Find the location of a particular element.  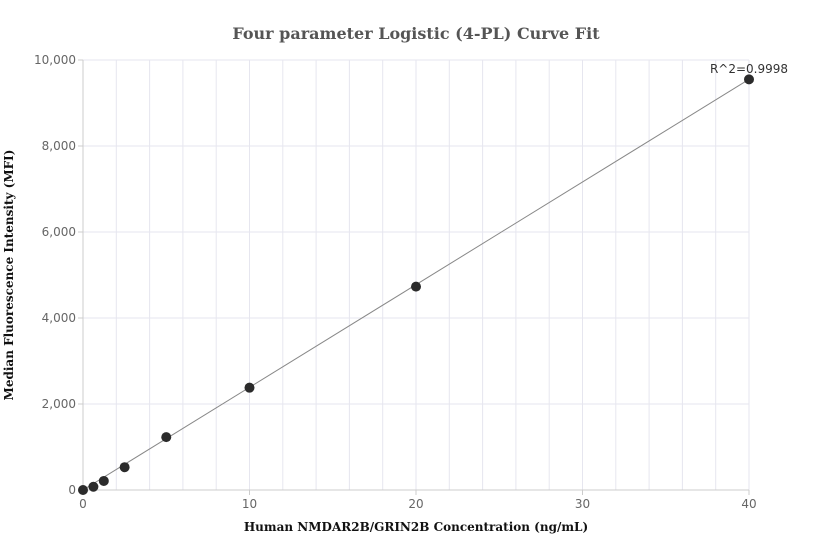

x-tick-label: 20 is located at coordinates (415, 504).